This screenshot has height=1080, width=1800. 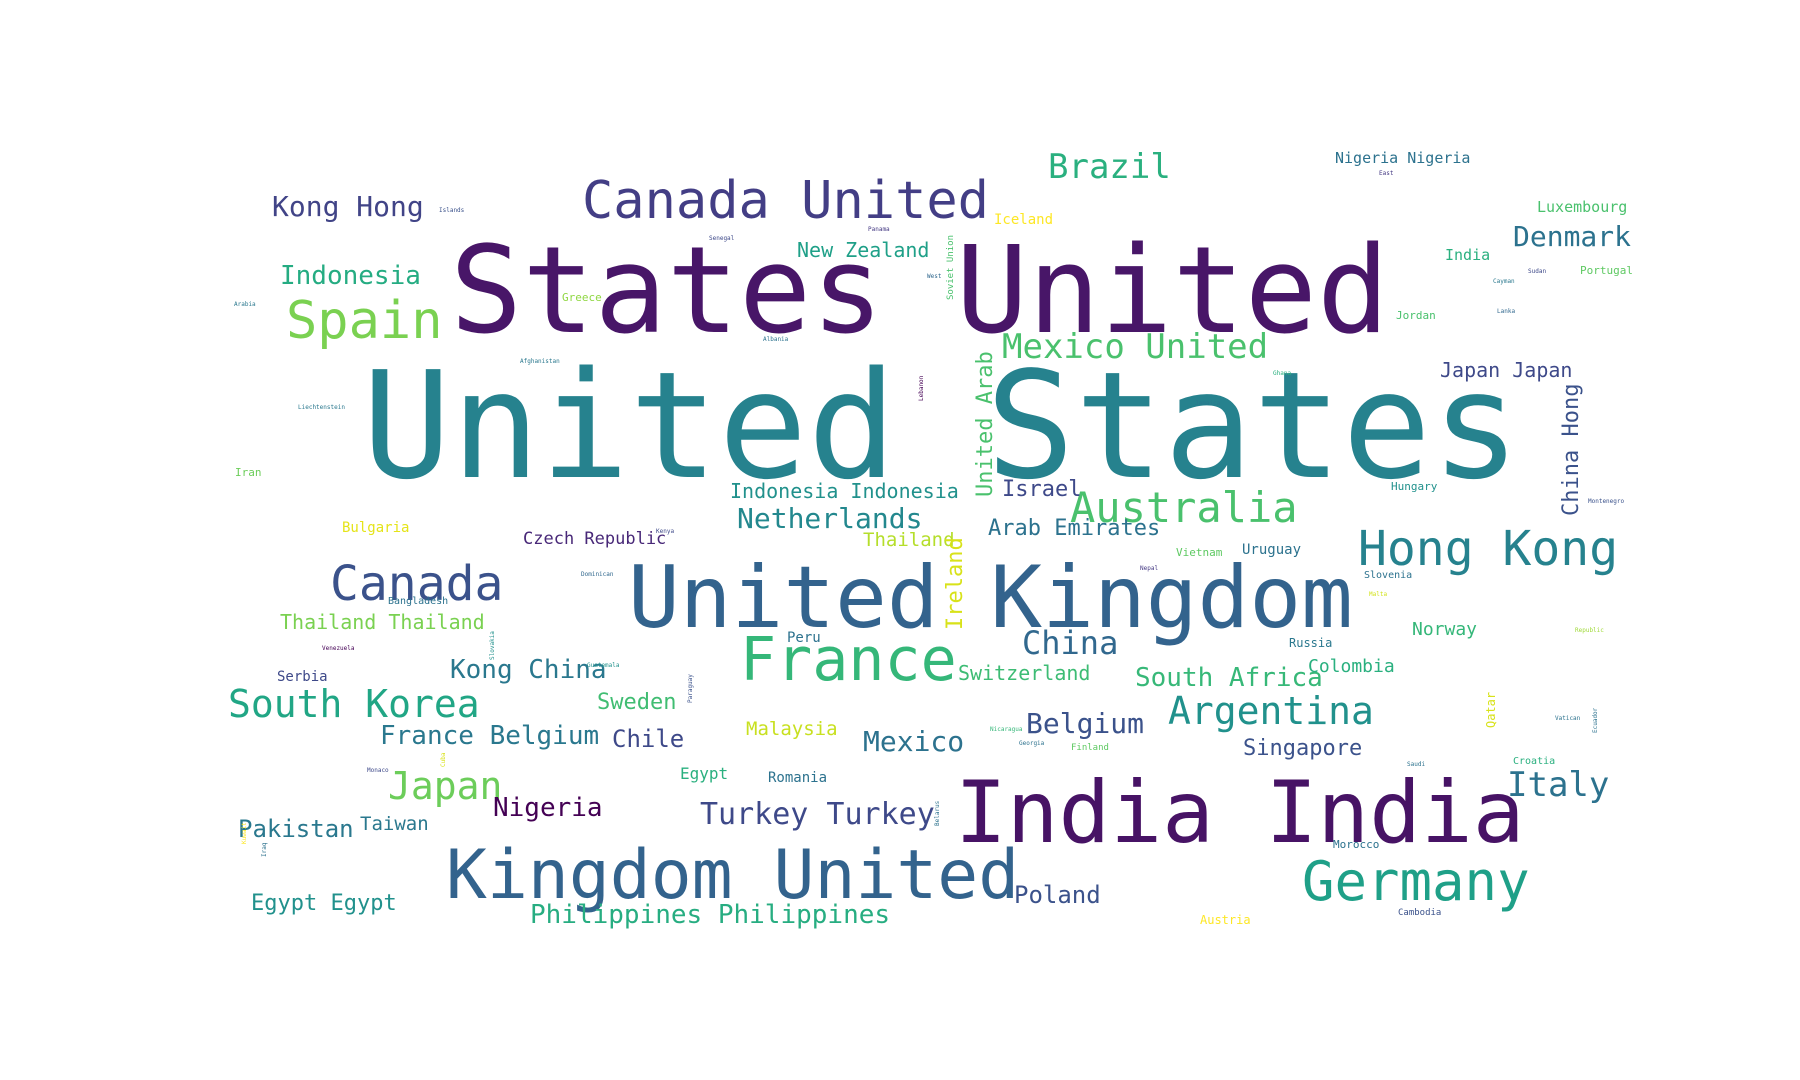 I want to click on word-russia: Russia, so click(x=1311, y=643).